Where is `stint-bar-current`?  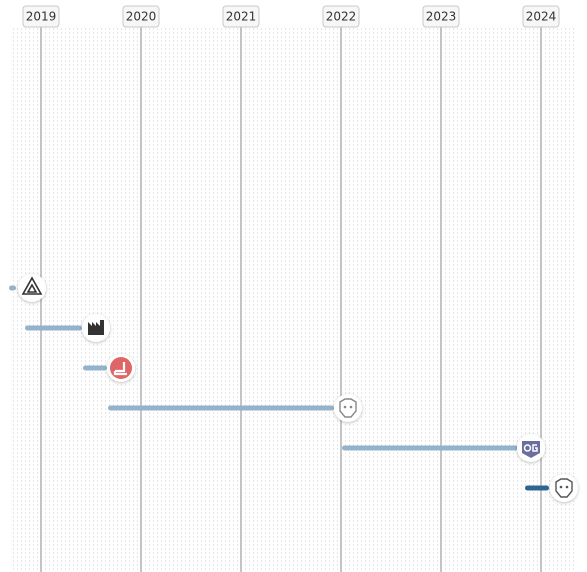 stint-bar-current is located at coordinates (537, 488).